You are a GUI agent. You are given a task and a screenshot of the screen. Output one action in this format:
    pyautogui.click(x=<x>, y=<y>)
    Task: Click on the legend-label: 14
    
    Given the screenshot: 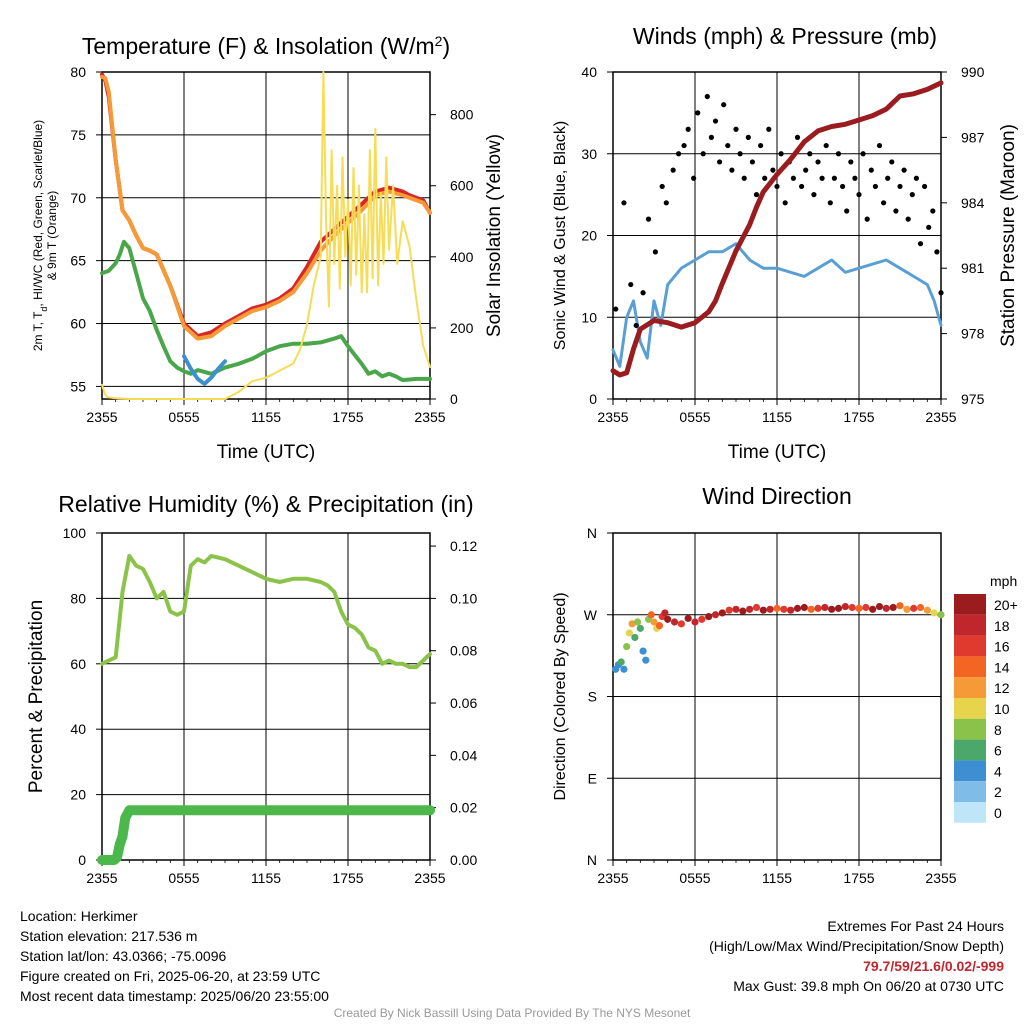 What is the action you would take?
    pyautogui.click(x=1002, y=667)
    